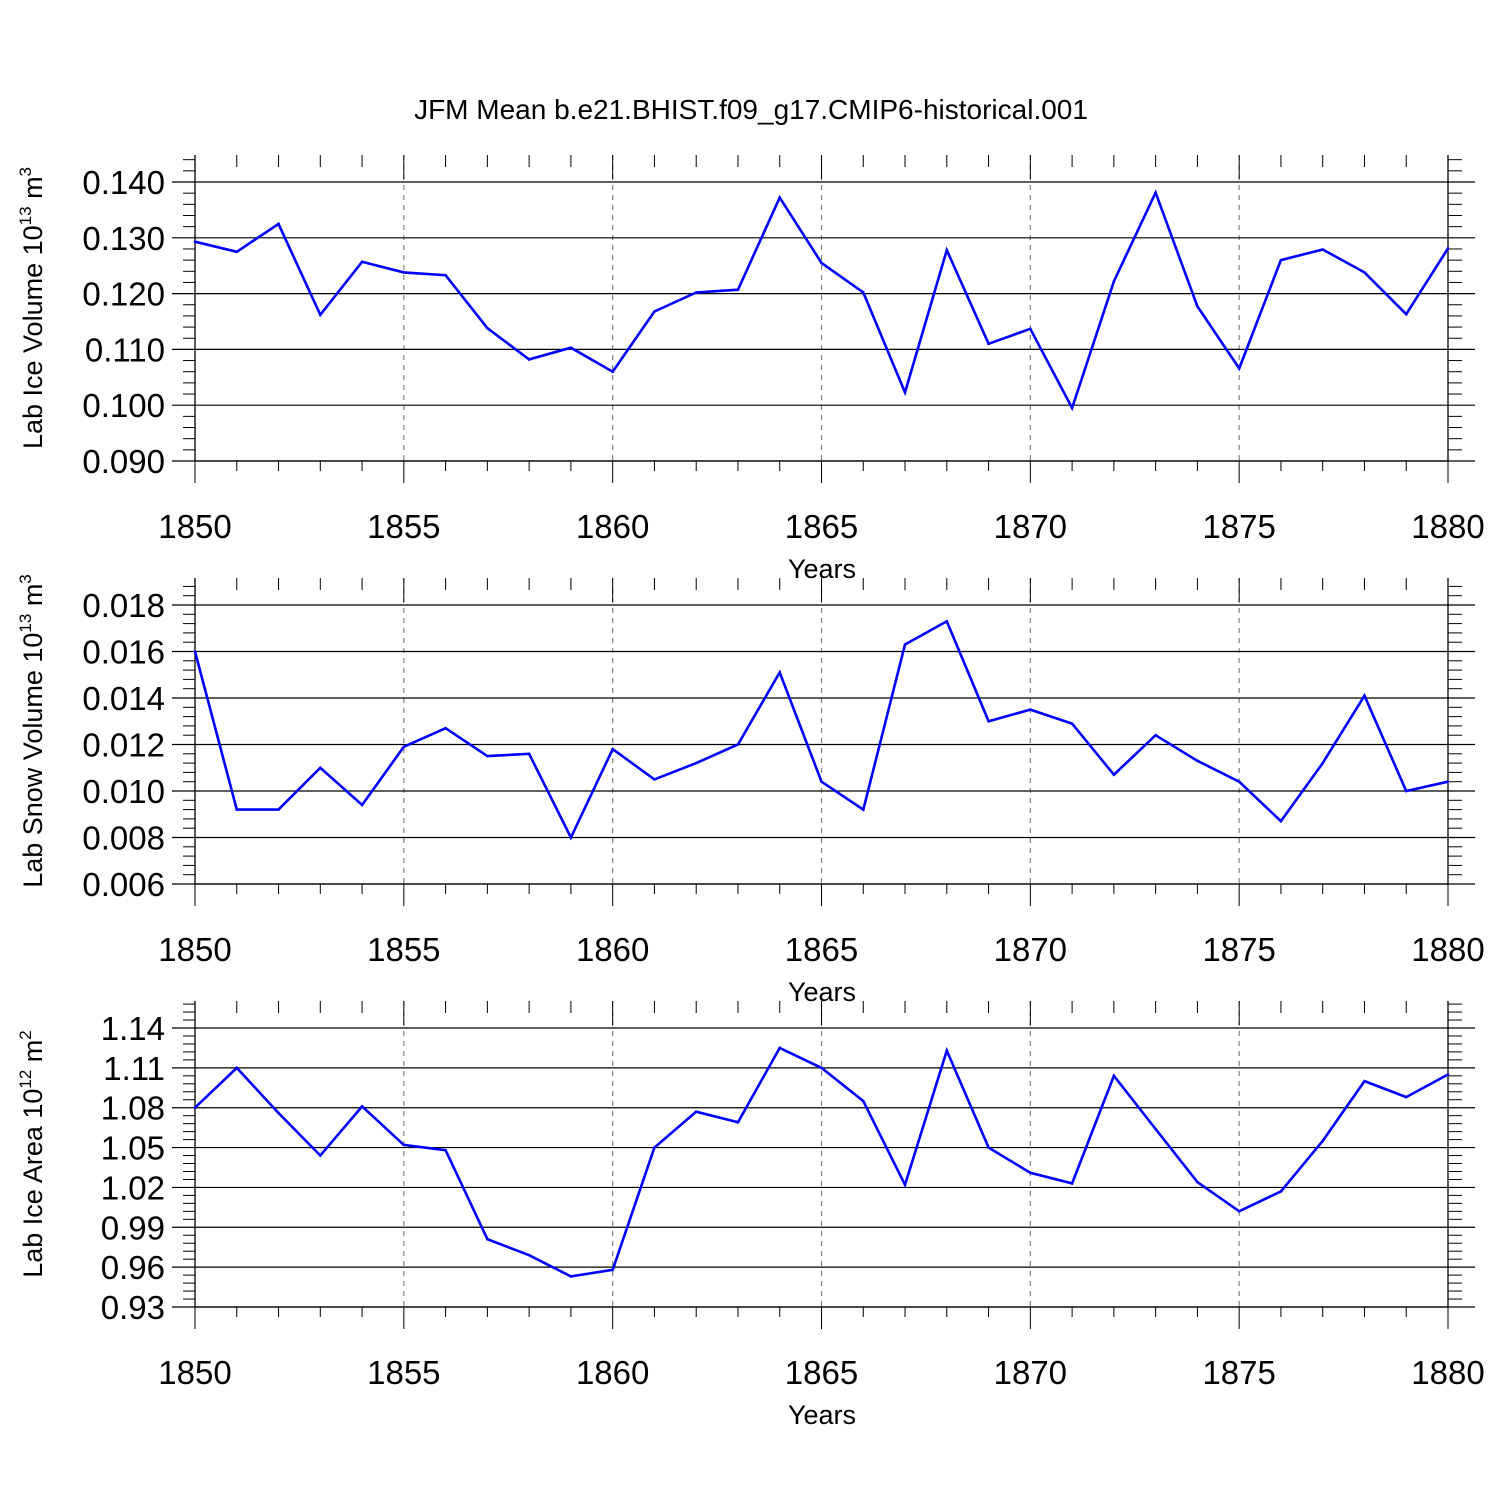 The image size is (1500, 1500). I want to click on y-tick-label: 0.93, so click(133, 1307).